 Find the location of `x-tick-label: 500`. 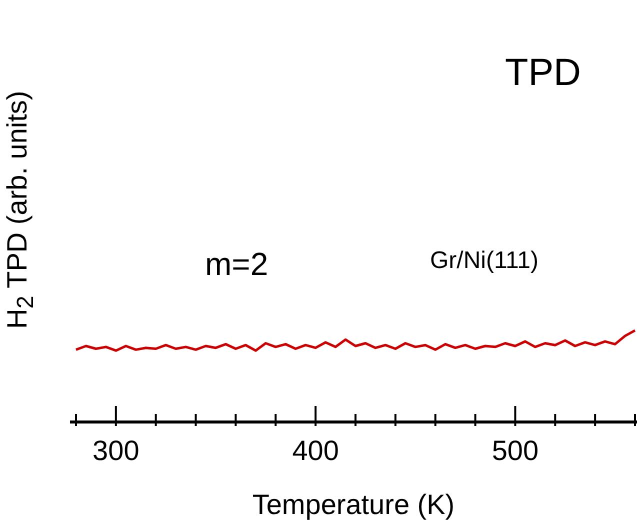

x-tick-label: 500 is located at coordinates (515, 450).